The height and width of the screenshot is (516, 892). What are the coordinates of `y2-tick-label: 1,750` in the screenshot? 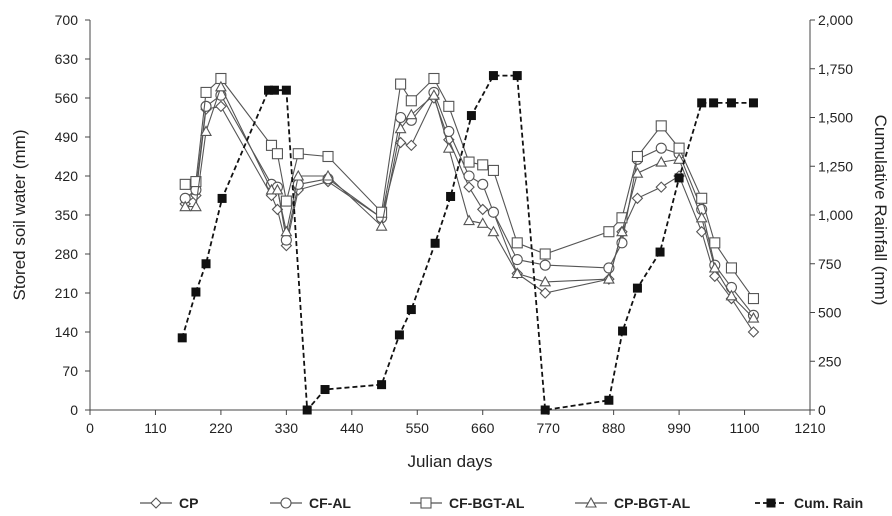 It's located at (835, 69).